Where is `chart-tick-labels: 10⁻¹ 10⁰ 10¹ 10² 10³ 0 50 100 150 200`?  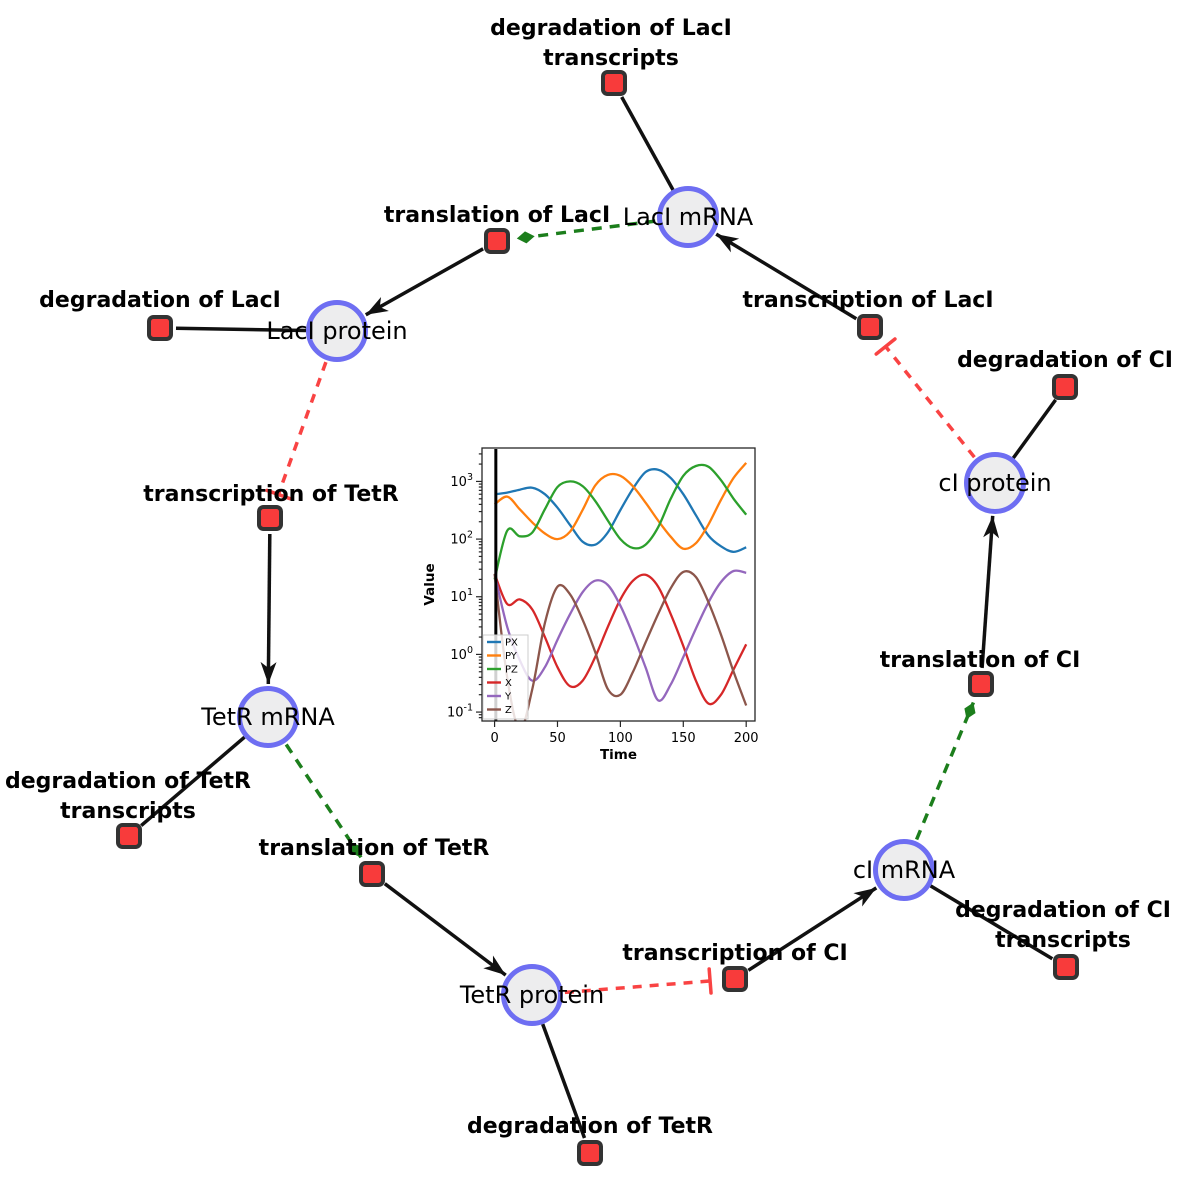 chart-tick-labels: 10⁻¹ 10⁰ 10¹ 10² 10³ 0 50 100 150 200 is located at coordinates (603, 609).